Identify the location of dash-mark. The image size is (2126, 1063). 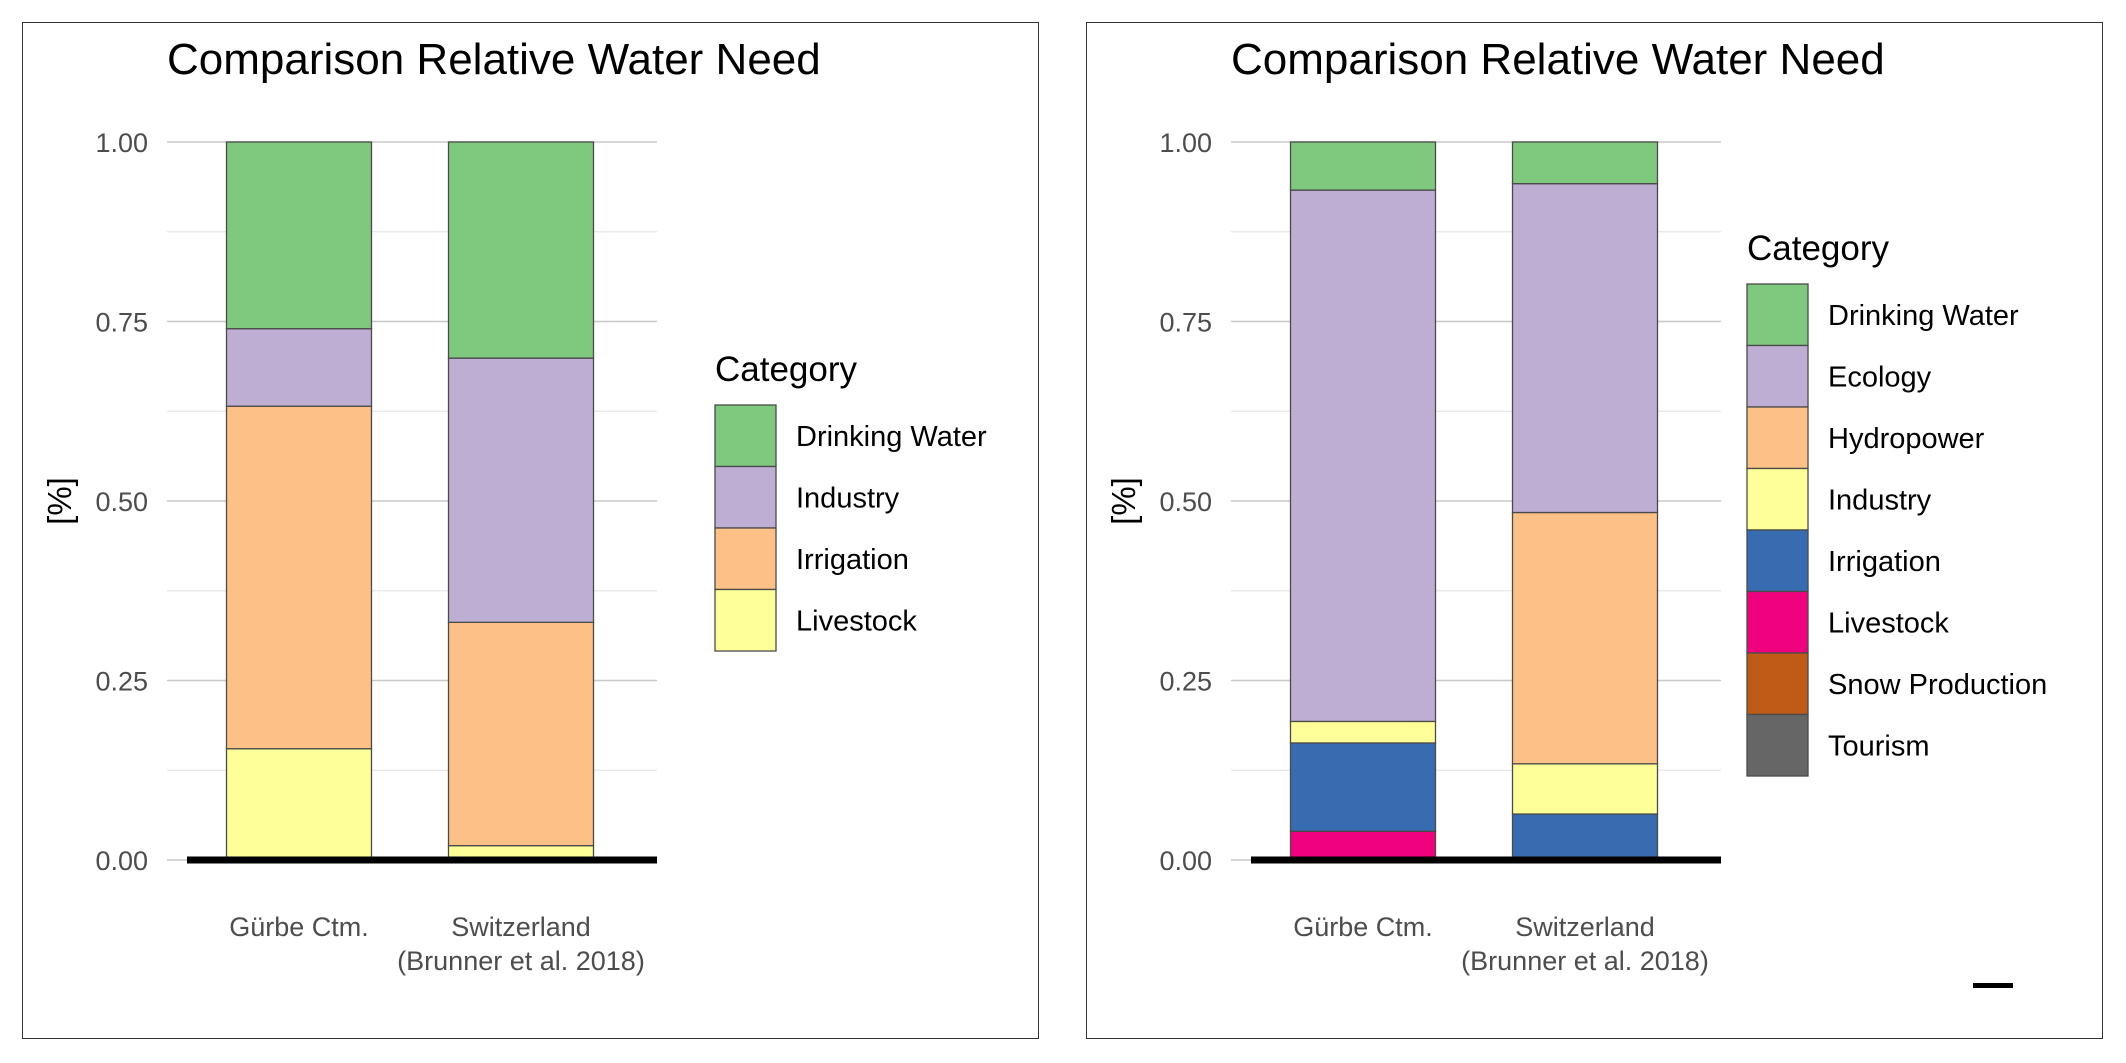
(1993, 985).